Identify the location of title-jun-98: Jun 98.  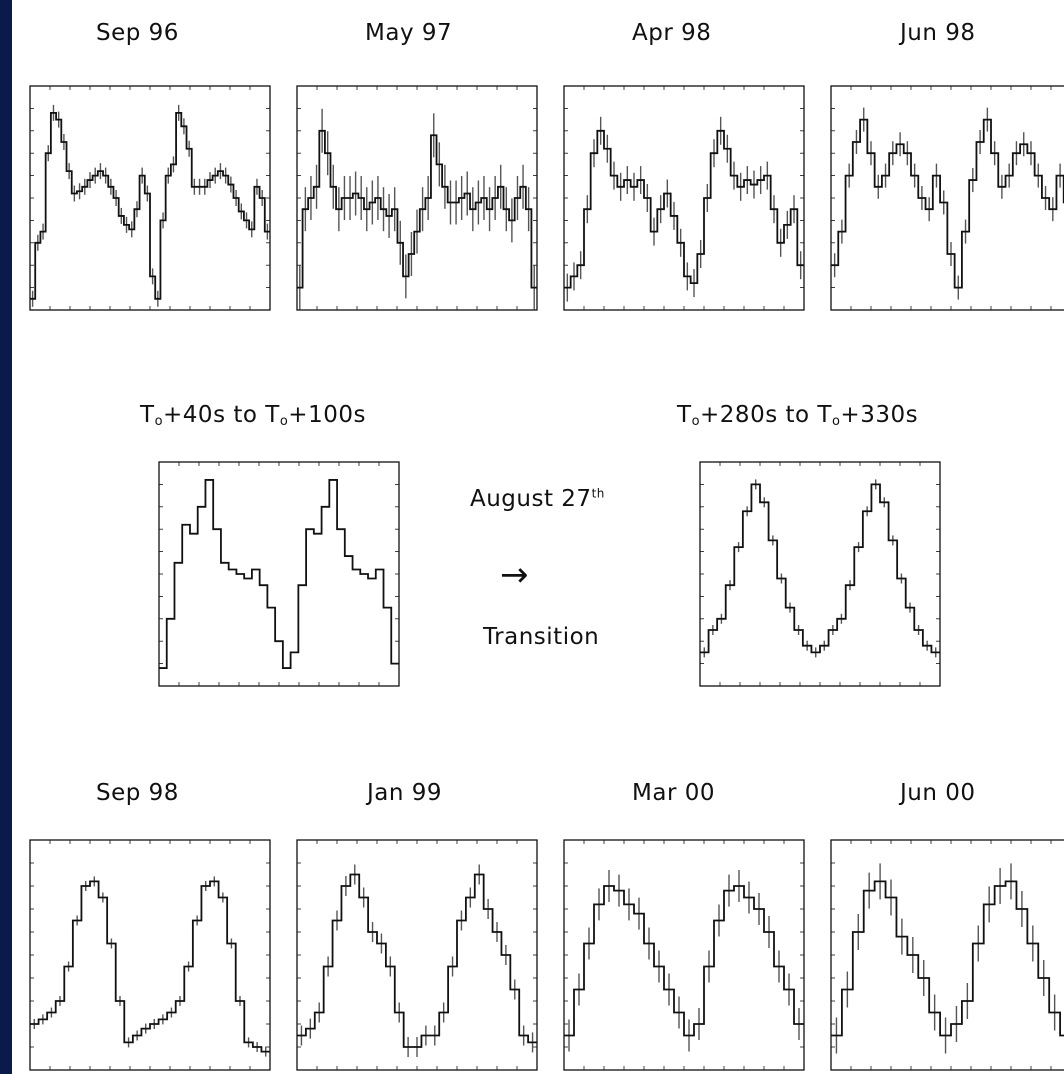
(938, 33).